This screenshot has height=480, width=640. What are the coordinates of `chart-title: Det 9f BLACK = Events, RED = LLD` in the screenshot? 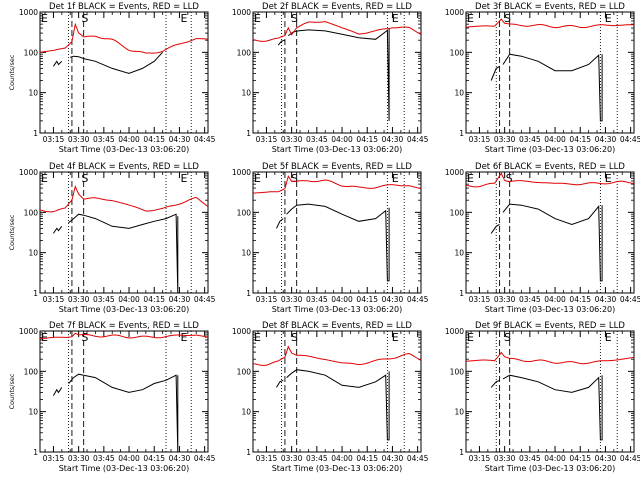 It's located at (550, 326).